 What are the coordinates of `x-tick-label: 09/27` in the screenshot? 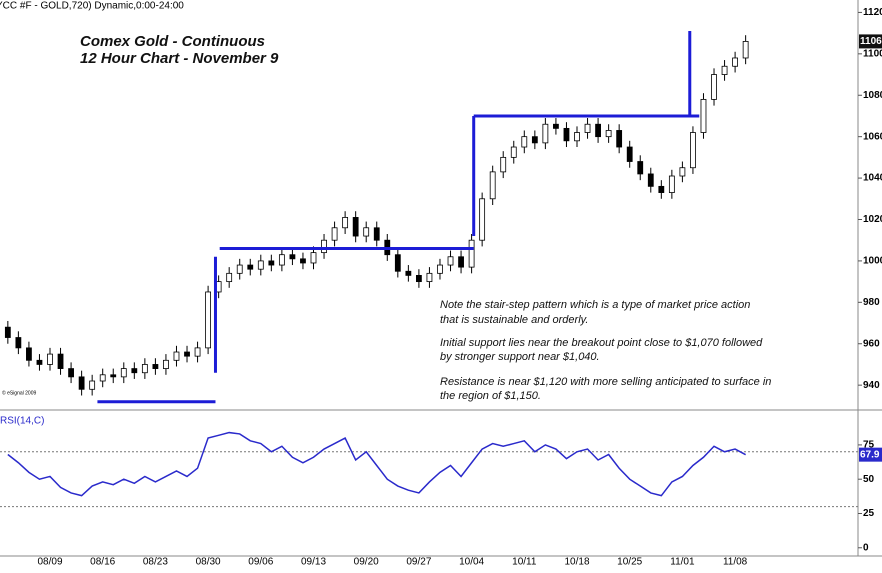 It's located at (418, 562).